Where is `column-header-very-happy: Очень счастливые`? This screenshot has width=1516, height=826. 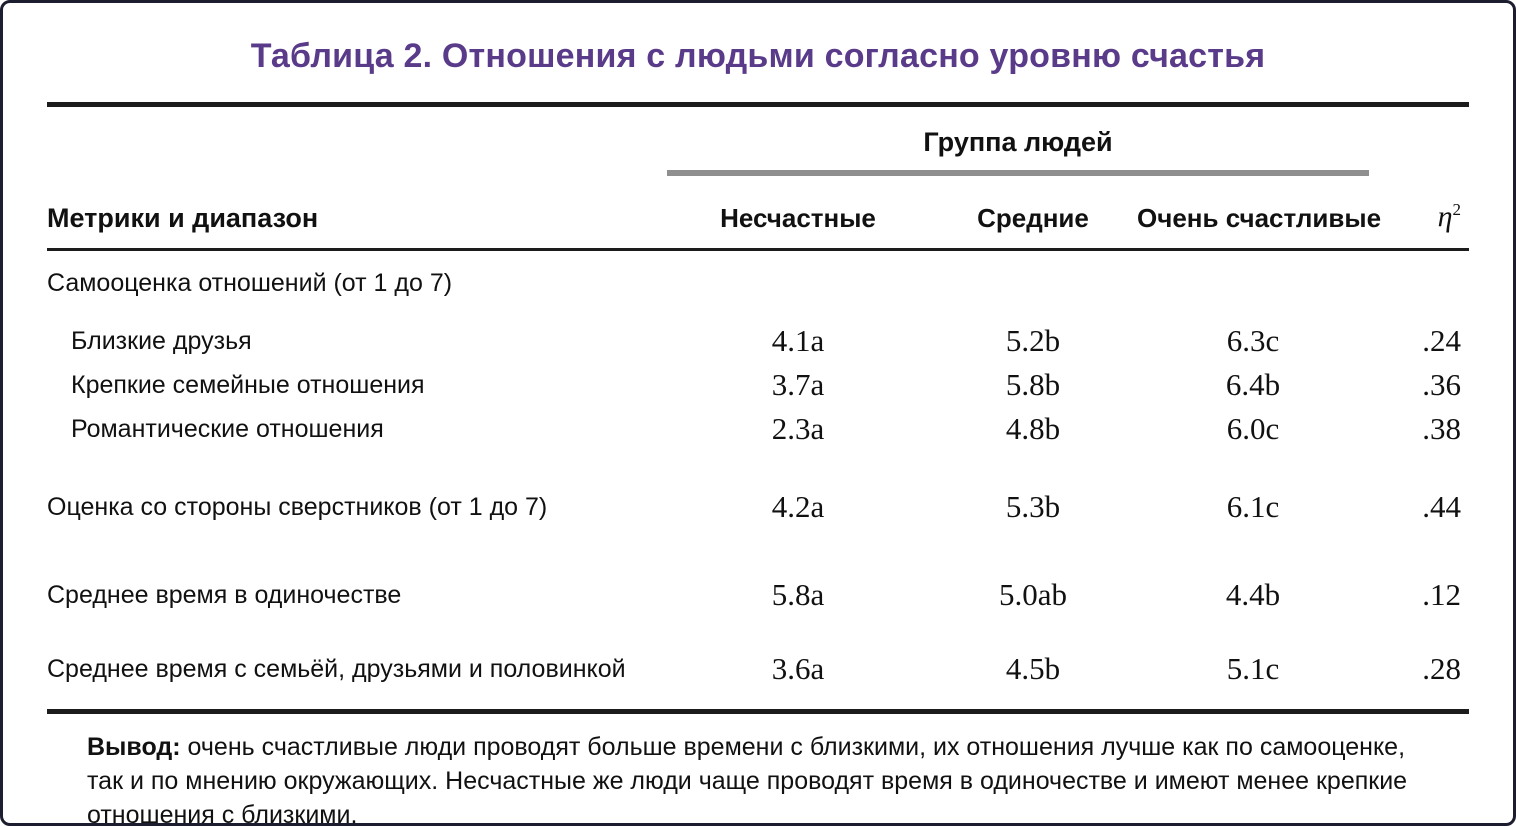
column-header-very-happy: Очень счастливые is located at coordinates (1259, 218).